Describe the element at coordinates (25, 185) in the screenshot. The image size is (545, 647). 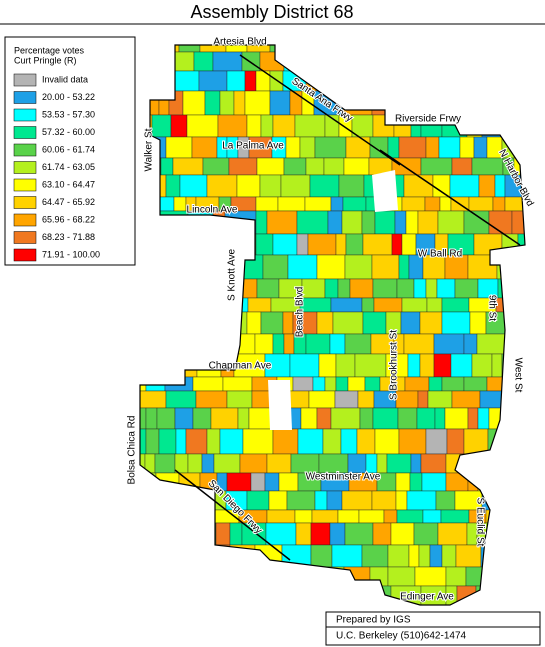
I see `legend-swatch` at that location.